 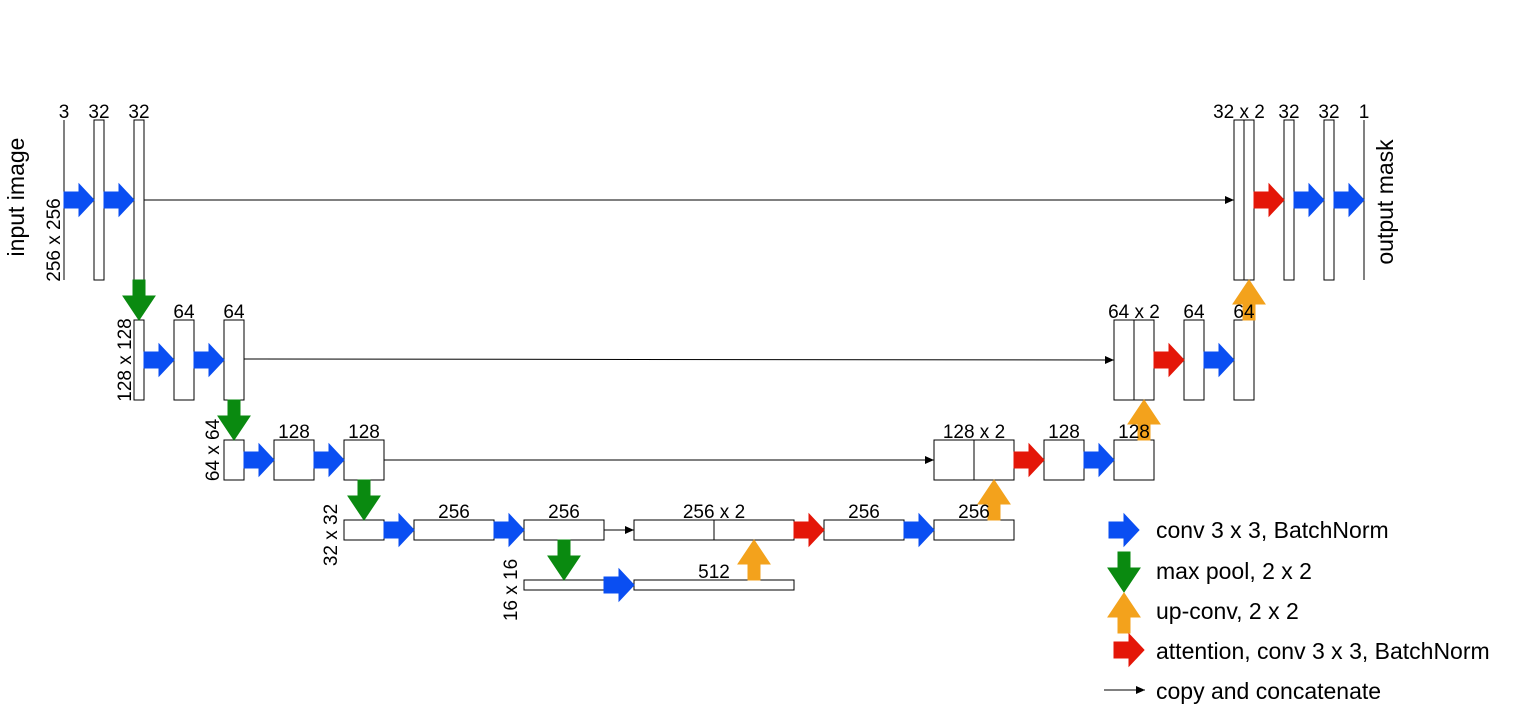 What do you see at coordinates (564, 530) in the screenshot?
I see `enc4-map-b` at bounding box center [564, 530].